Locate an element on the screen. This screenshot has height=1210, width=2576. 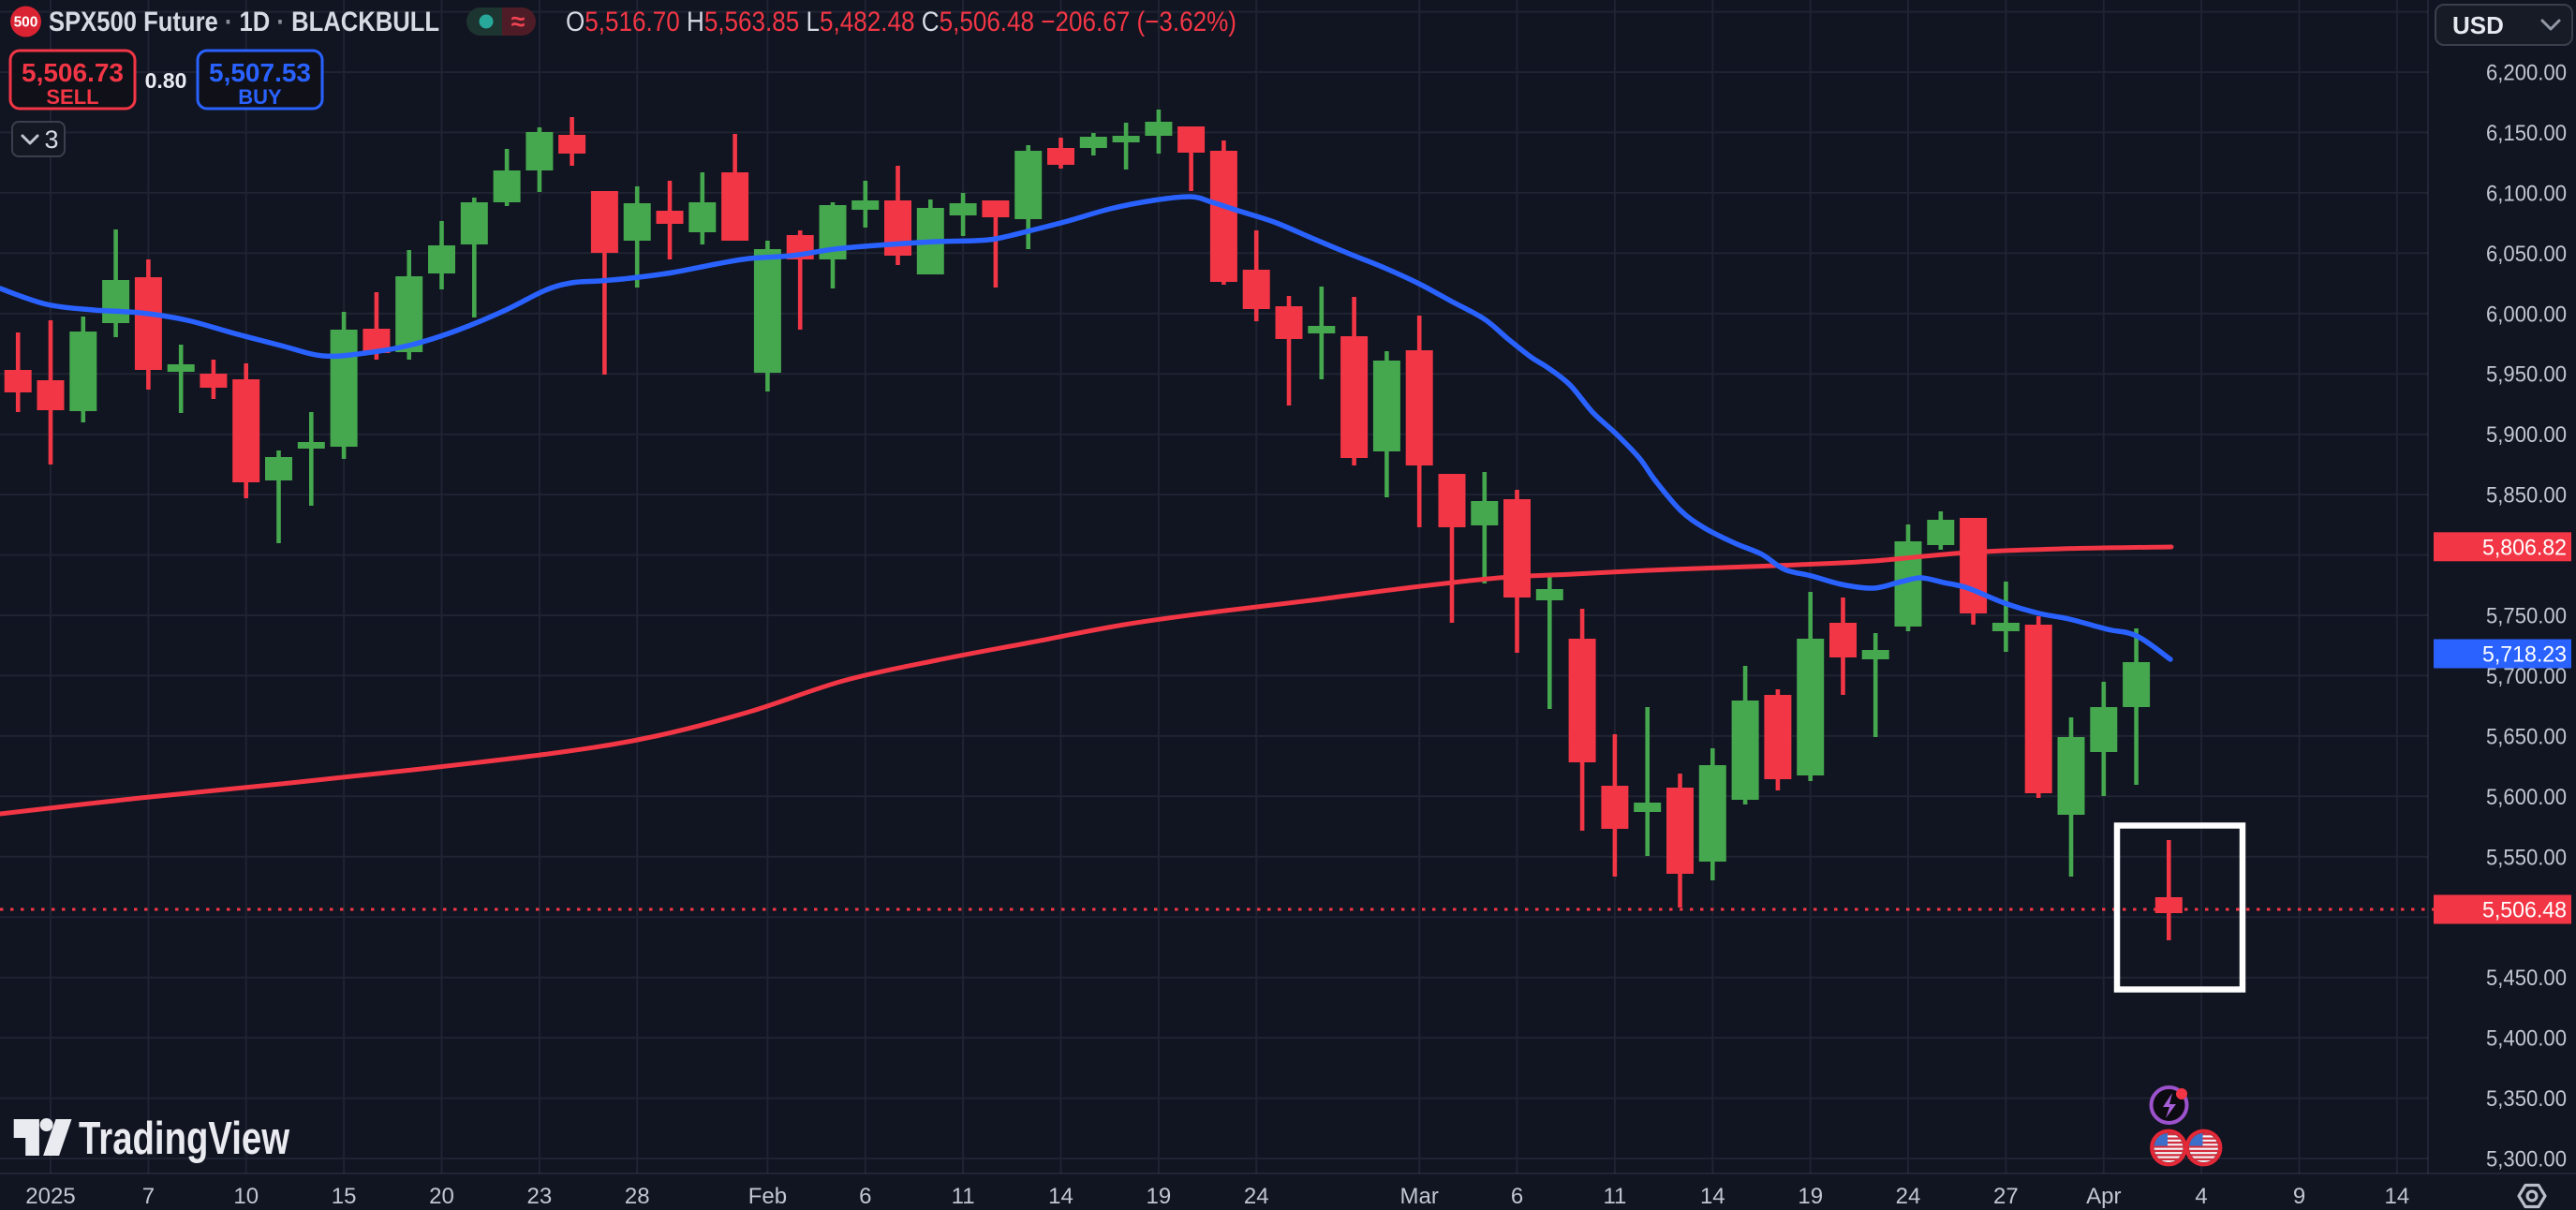
svg-text: 5,850.00 is located at coordinates (2526, 496).